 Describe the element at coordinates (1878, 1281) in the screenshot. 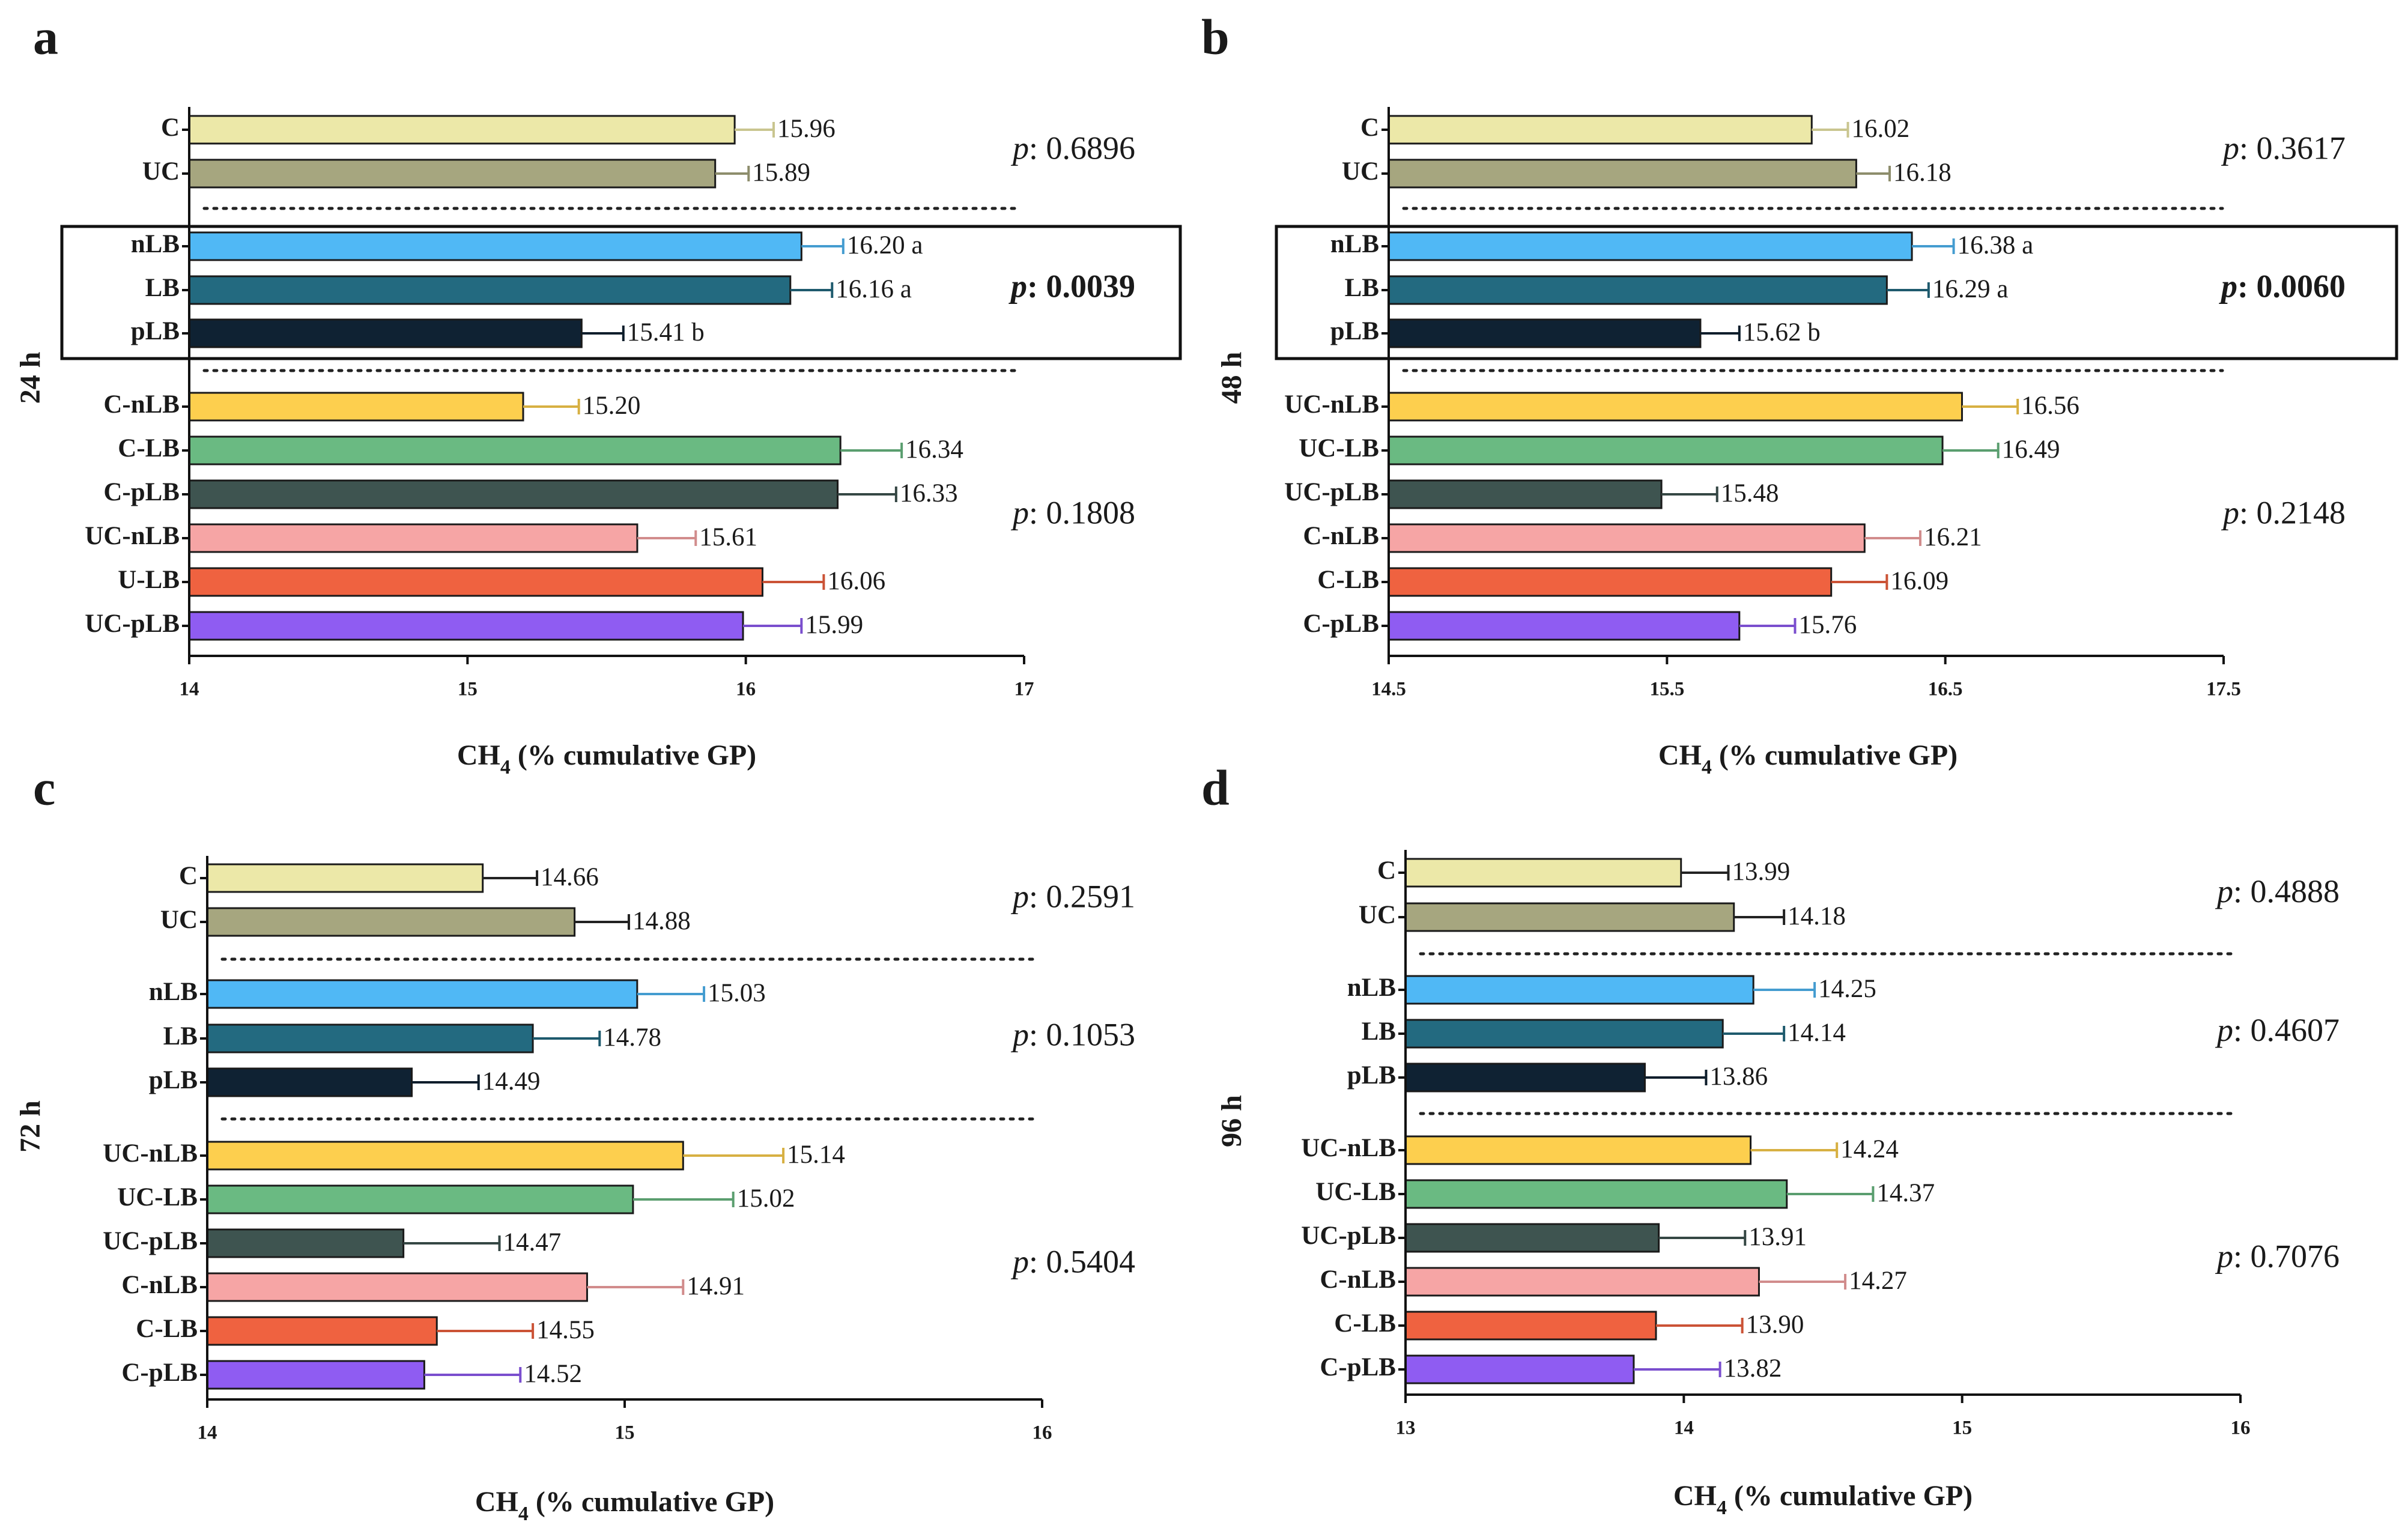

I see `data-label: 14.27` at that location.